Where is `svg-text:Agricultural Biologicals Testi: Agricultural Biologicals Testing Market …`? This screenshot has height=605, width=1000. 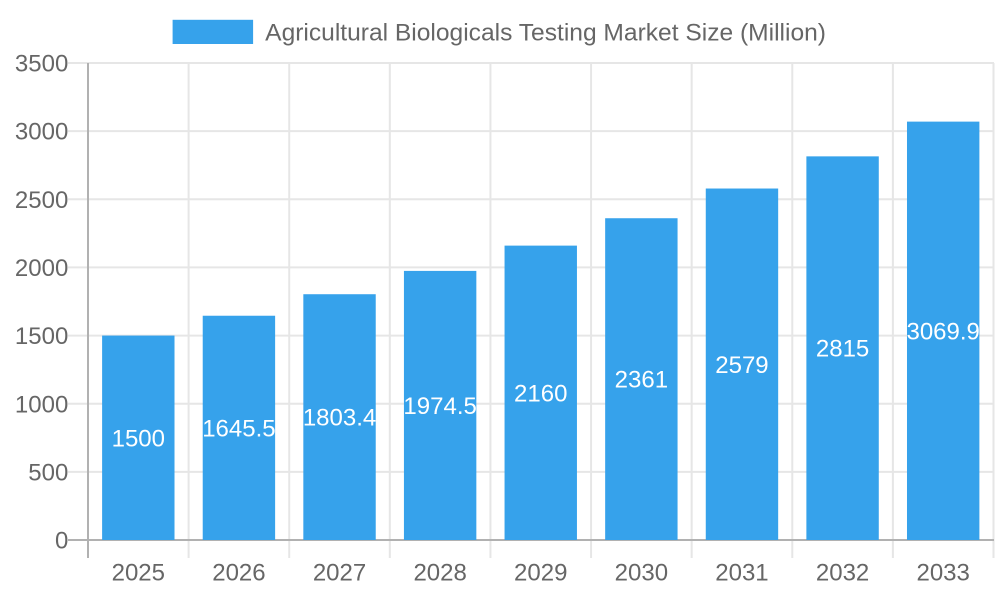
svg-text:Agricultural Biologicals Testi: Agricultural Biologicals Testing Market … is located at coordinates (545, 32).